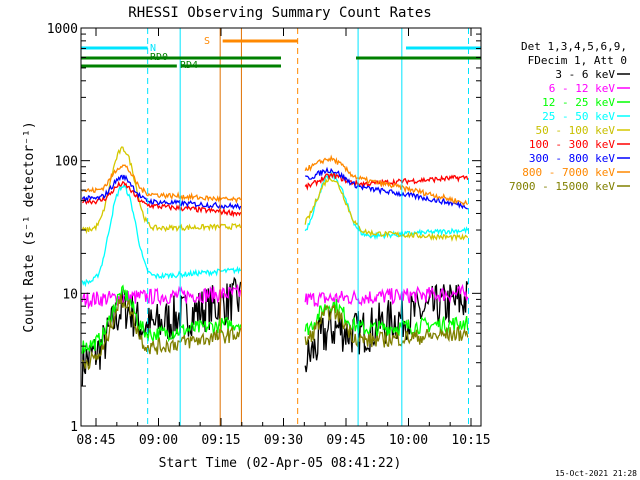 Image resolution: width=640 pixels, height=480 pixels. Describe the element at coordinates (585, 74) in the screenshot. I see `legend-label-0: 3 - 6 keV` at that location.